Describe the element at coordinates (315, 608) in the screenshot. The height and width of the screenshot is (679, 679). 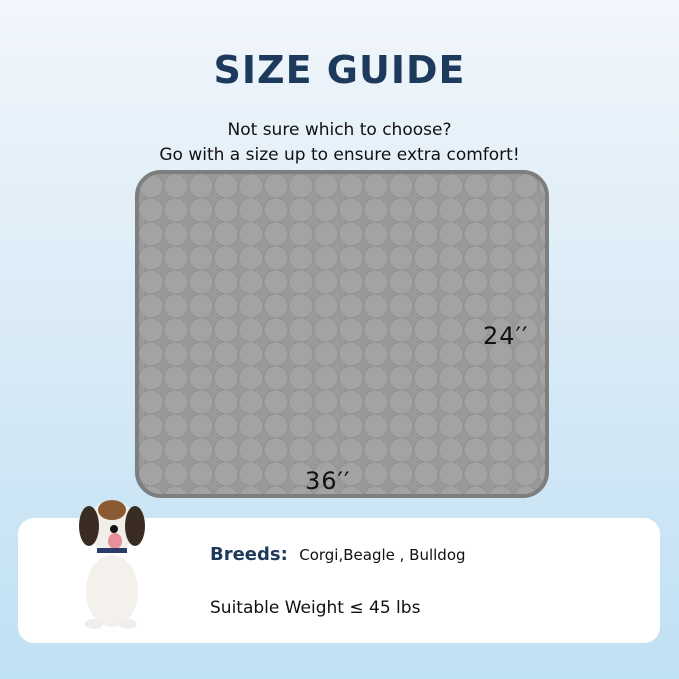
I see `suitable-weight: Suitable Weight ≤ 45 lbs` at that location.